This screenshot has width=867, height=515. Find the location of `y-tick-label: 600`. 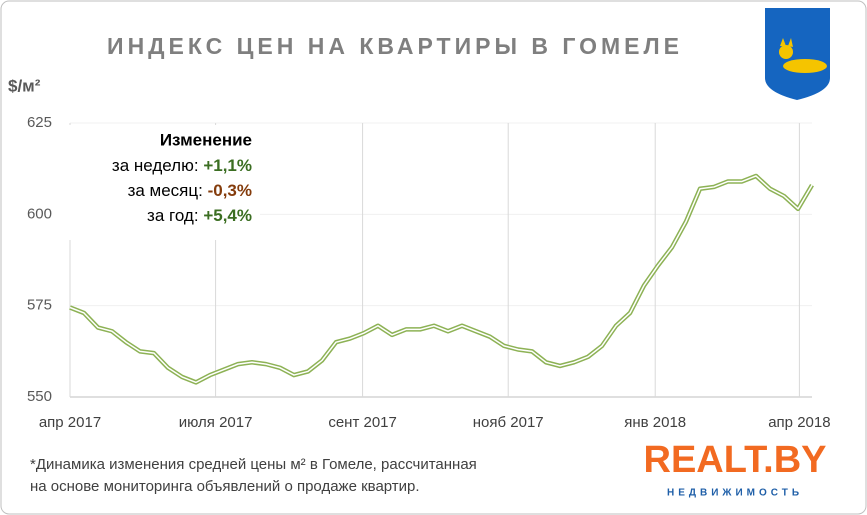

y-tick-label: 600 is located at coordinates (39, 213).